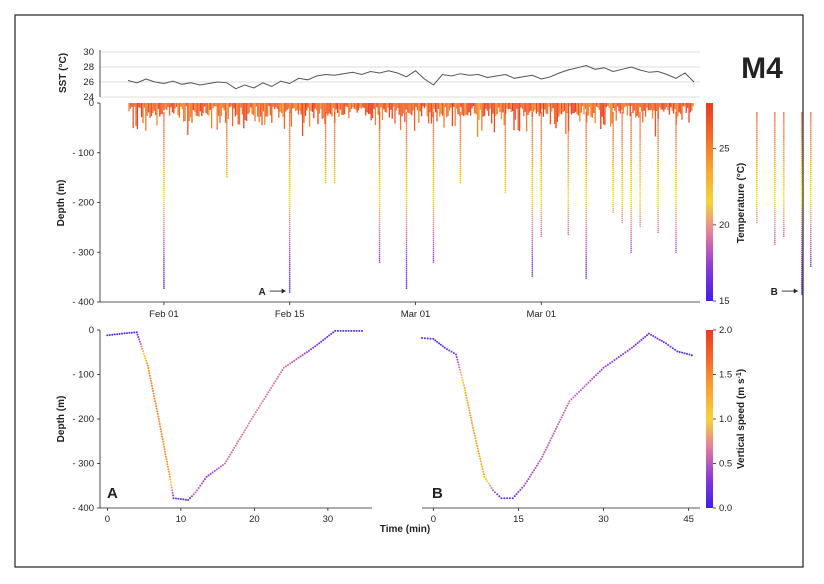 The height and width of the screenshot is (584, 824). I want to click on dive-a-x-tick-label: 30, so click(328, 519).